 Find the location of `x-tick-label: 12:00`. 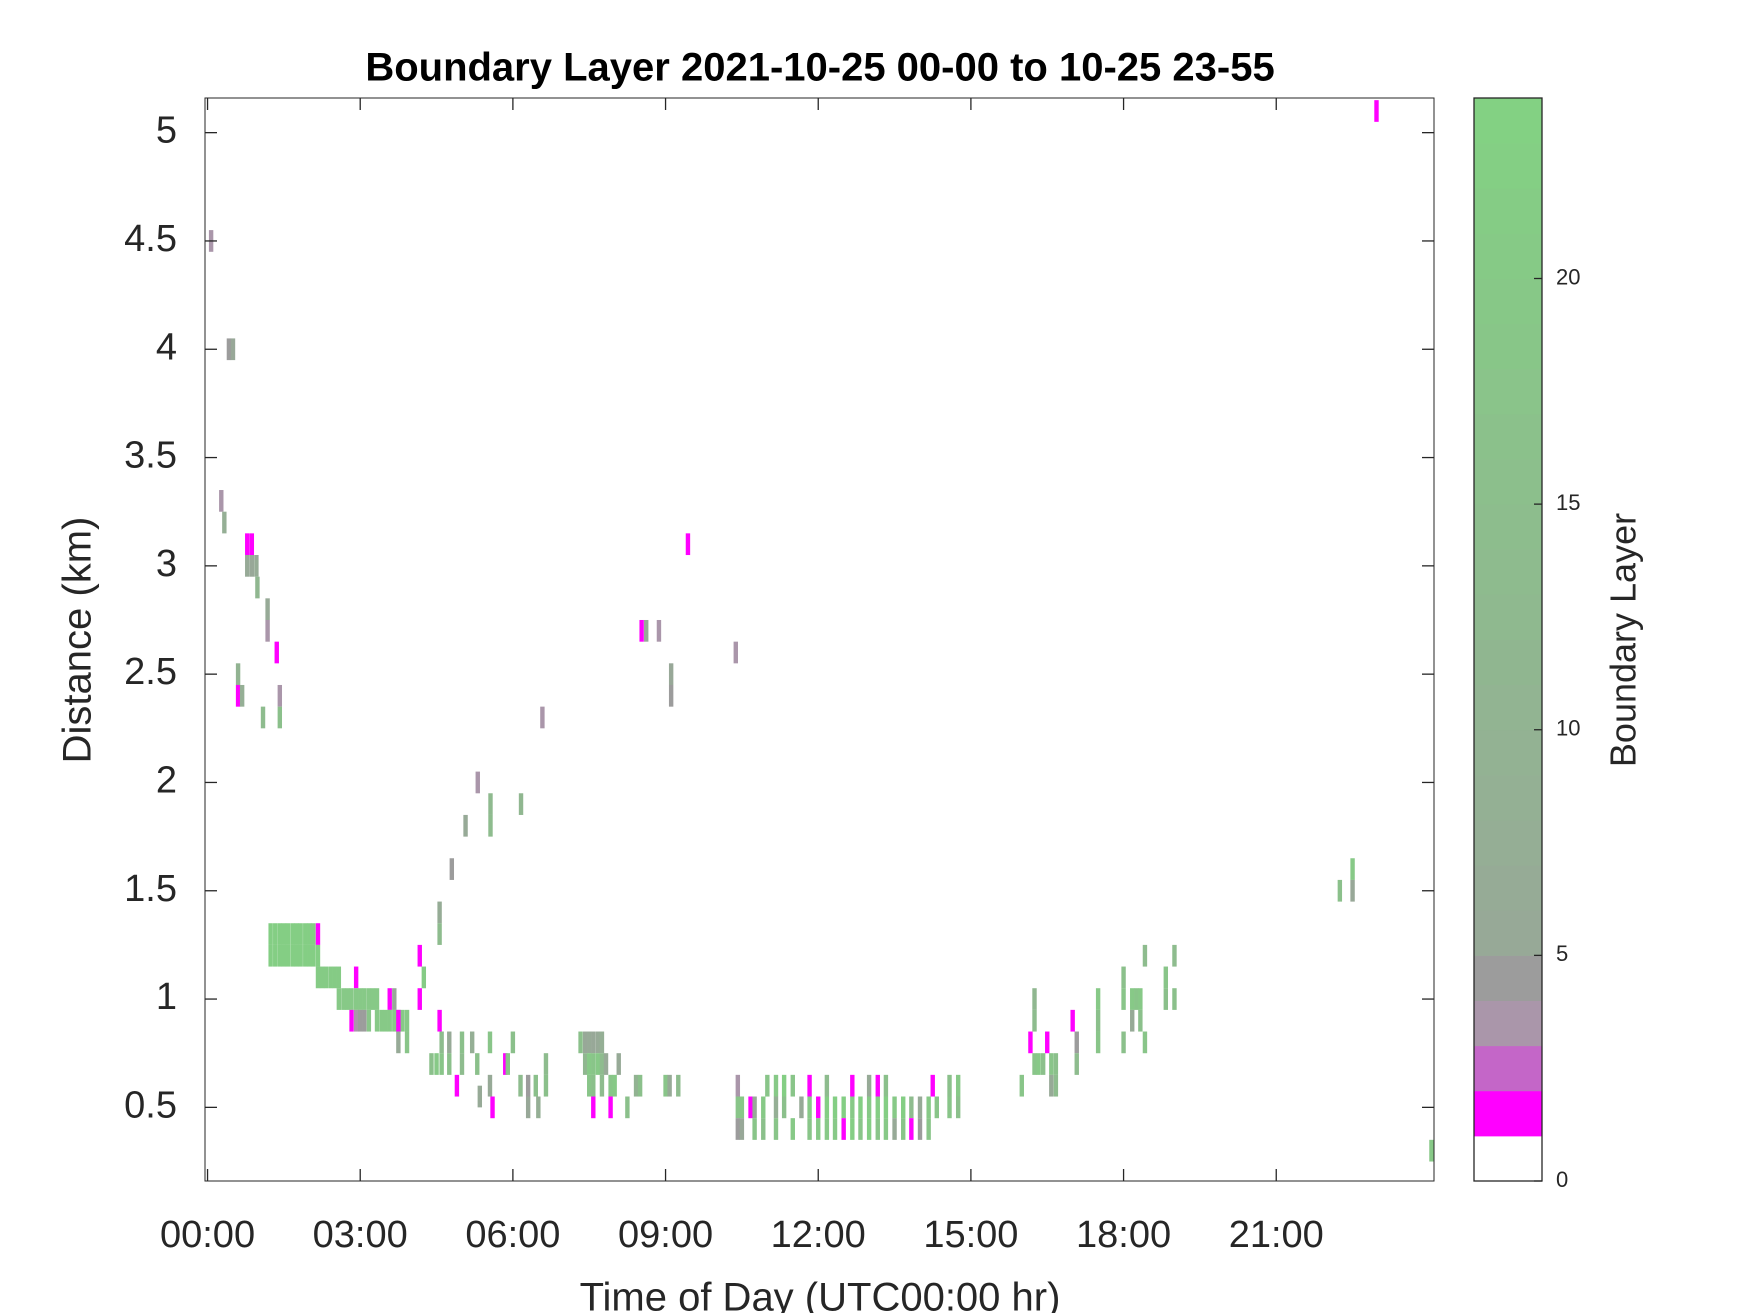

x-tick-label: 12:00 is located at coordinates (818, 1235).